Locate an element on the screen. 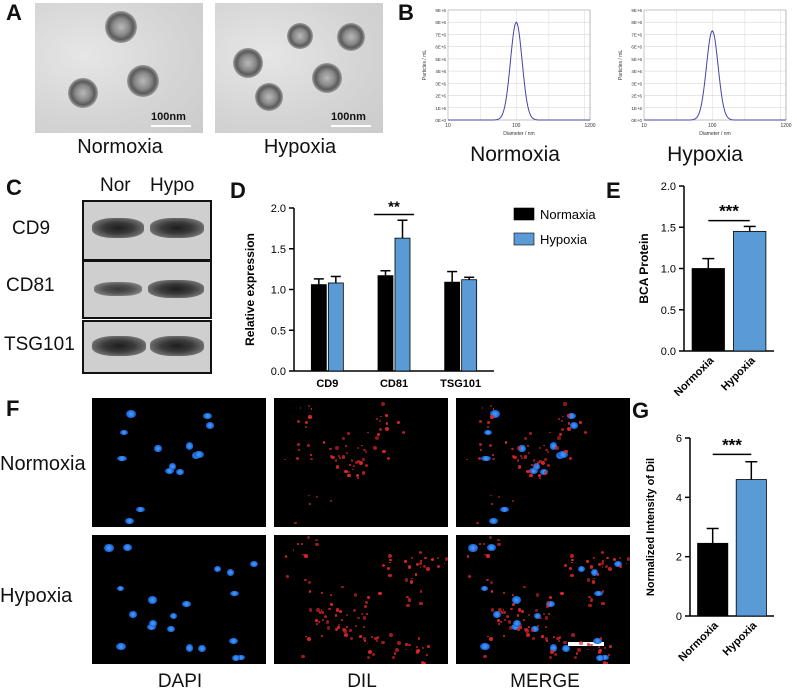 This screenshot has height=694, width=797. x-tick-label: TSG101 is located at coordinates (460, 384).